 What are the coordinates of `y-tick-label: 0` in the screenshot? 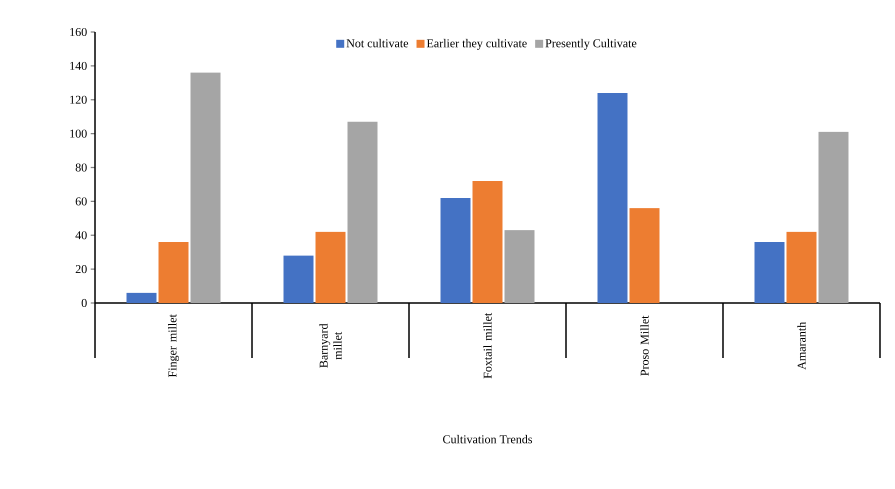 It's located at (84, 303).